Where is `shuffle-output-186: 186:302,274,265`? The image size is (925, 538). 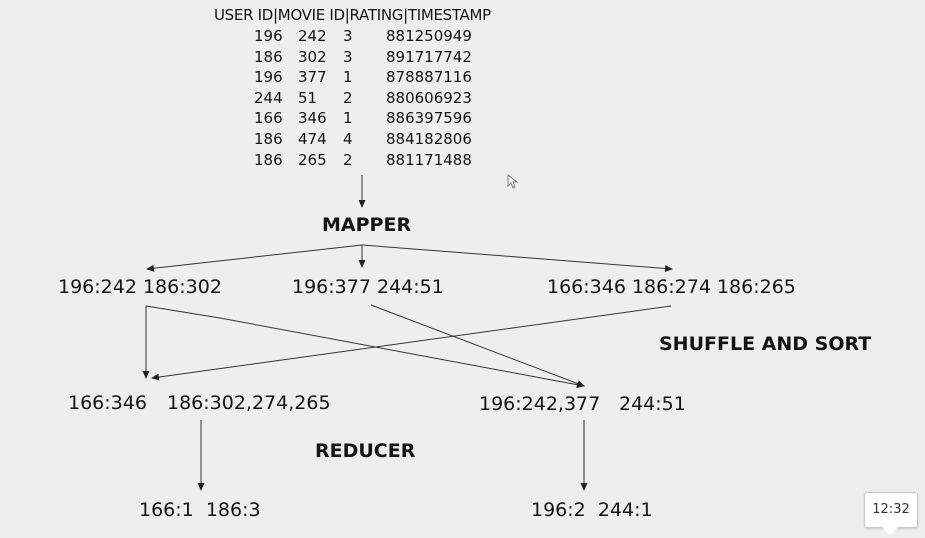
shuffle-output-186: 186:302,274,265 is located at coordinates (249, 403).